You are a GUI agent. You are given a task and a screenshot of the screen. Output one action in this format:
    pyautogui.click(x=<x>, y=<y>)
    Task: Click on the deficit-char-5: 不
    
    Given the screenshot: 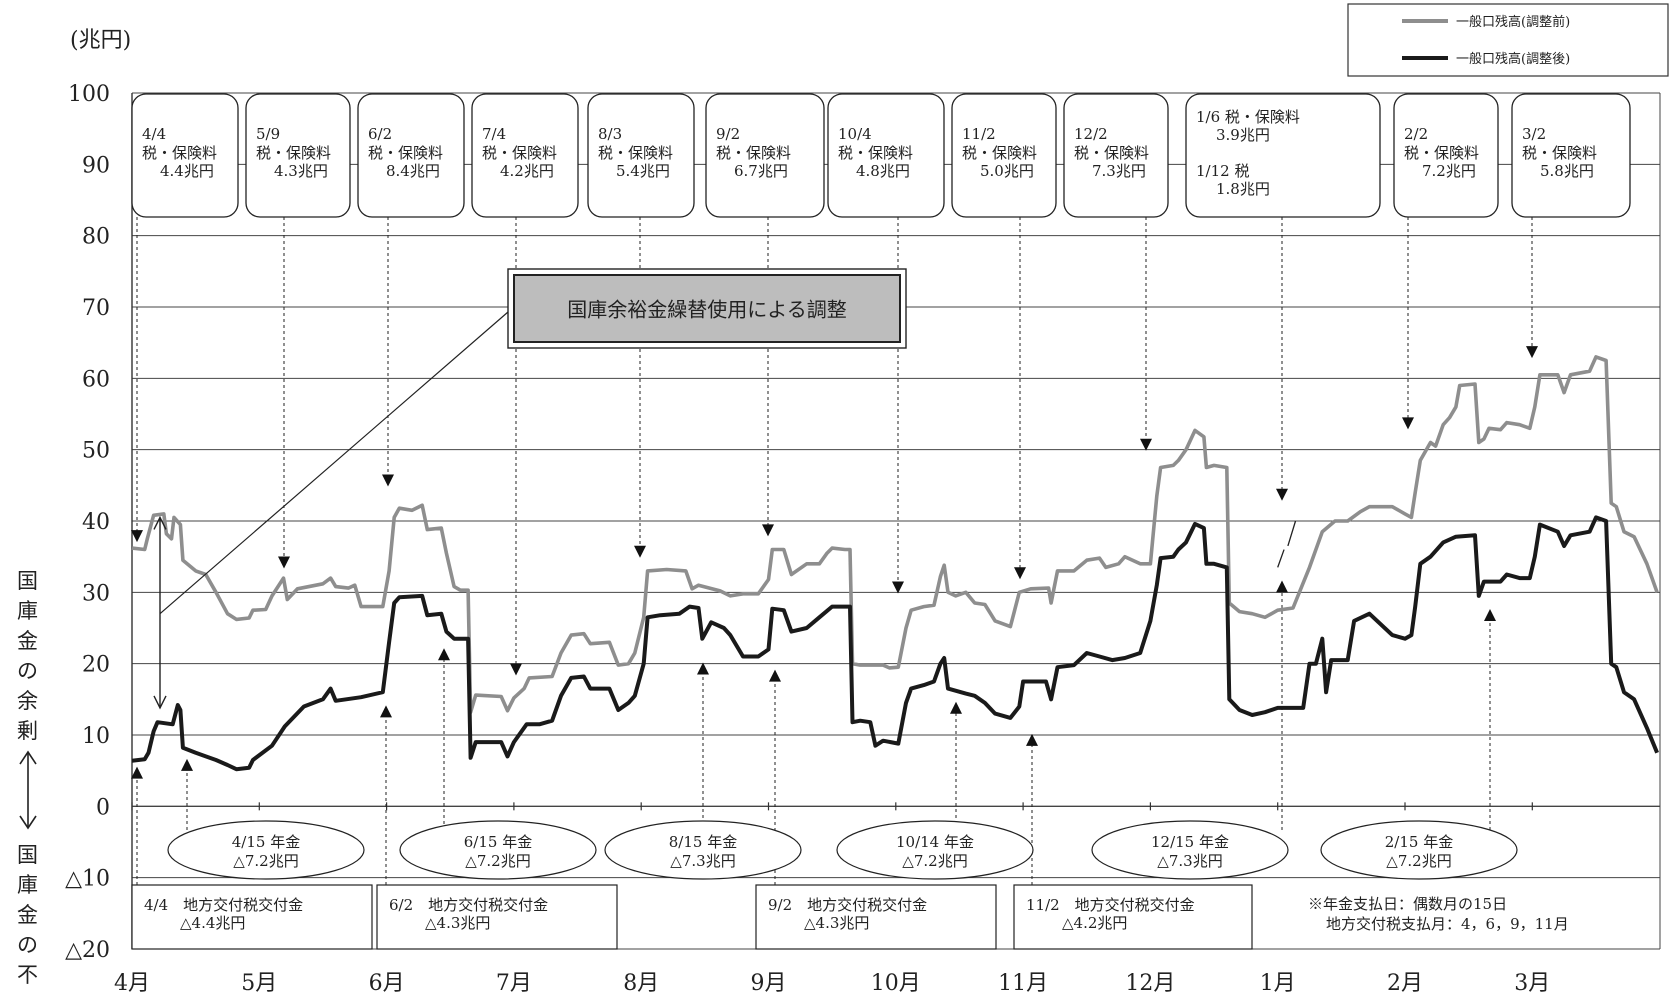 What is the action you would take?
    pyautogui.click(x=27, y=975)
    